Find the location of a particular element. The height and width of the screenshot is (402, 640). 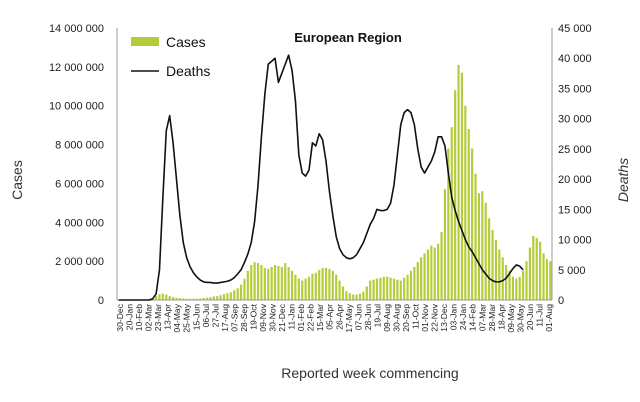

x-tick-label: 21-Dec is located at coordinates (282, 317).